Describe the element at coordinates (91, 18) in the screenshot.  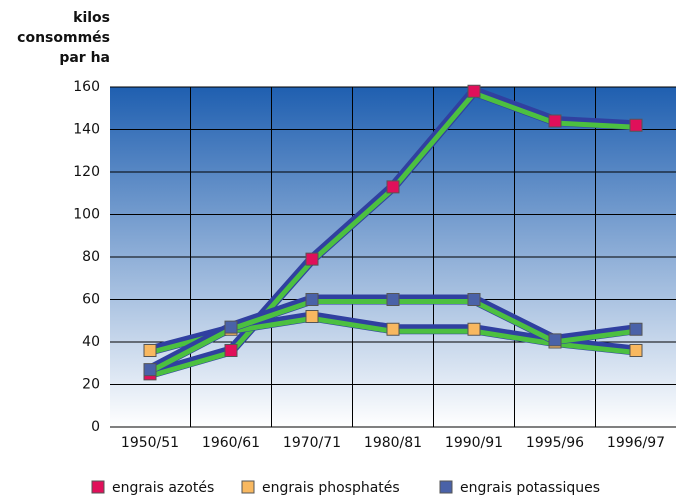
I see `y-axis-label: kilos` at that location.